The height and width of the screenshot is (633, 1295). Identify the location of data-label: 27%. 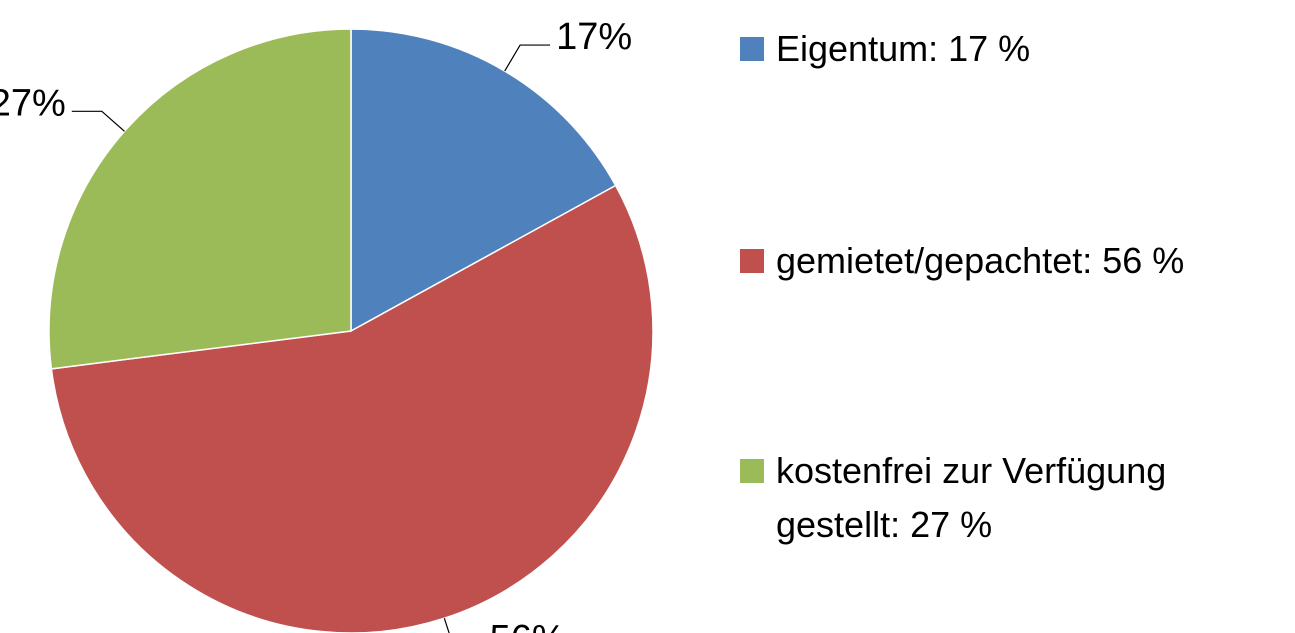
(33, 103).